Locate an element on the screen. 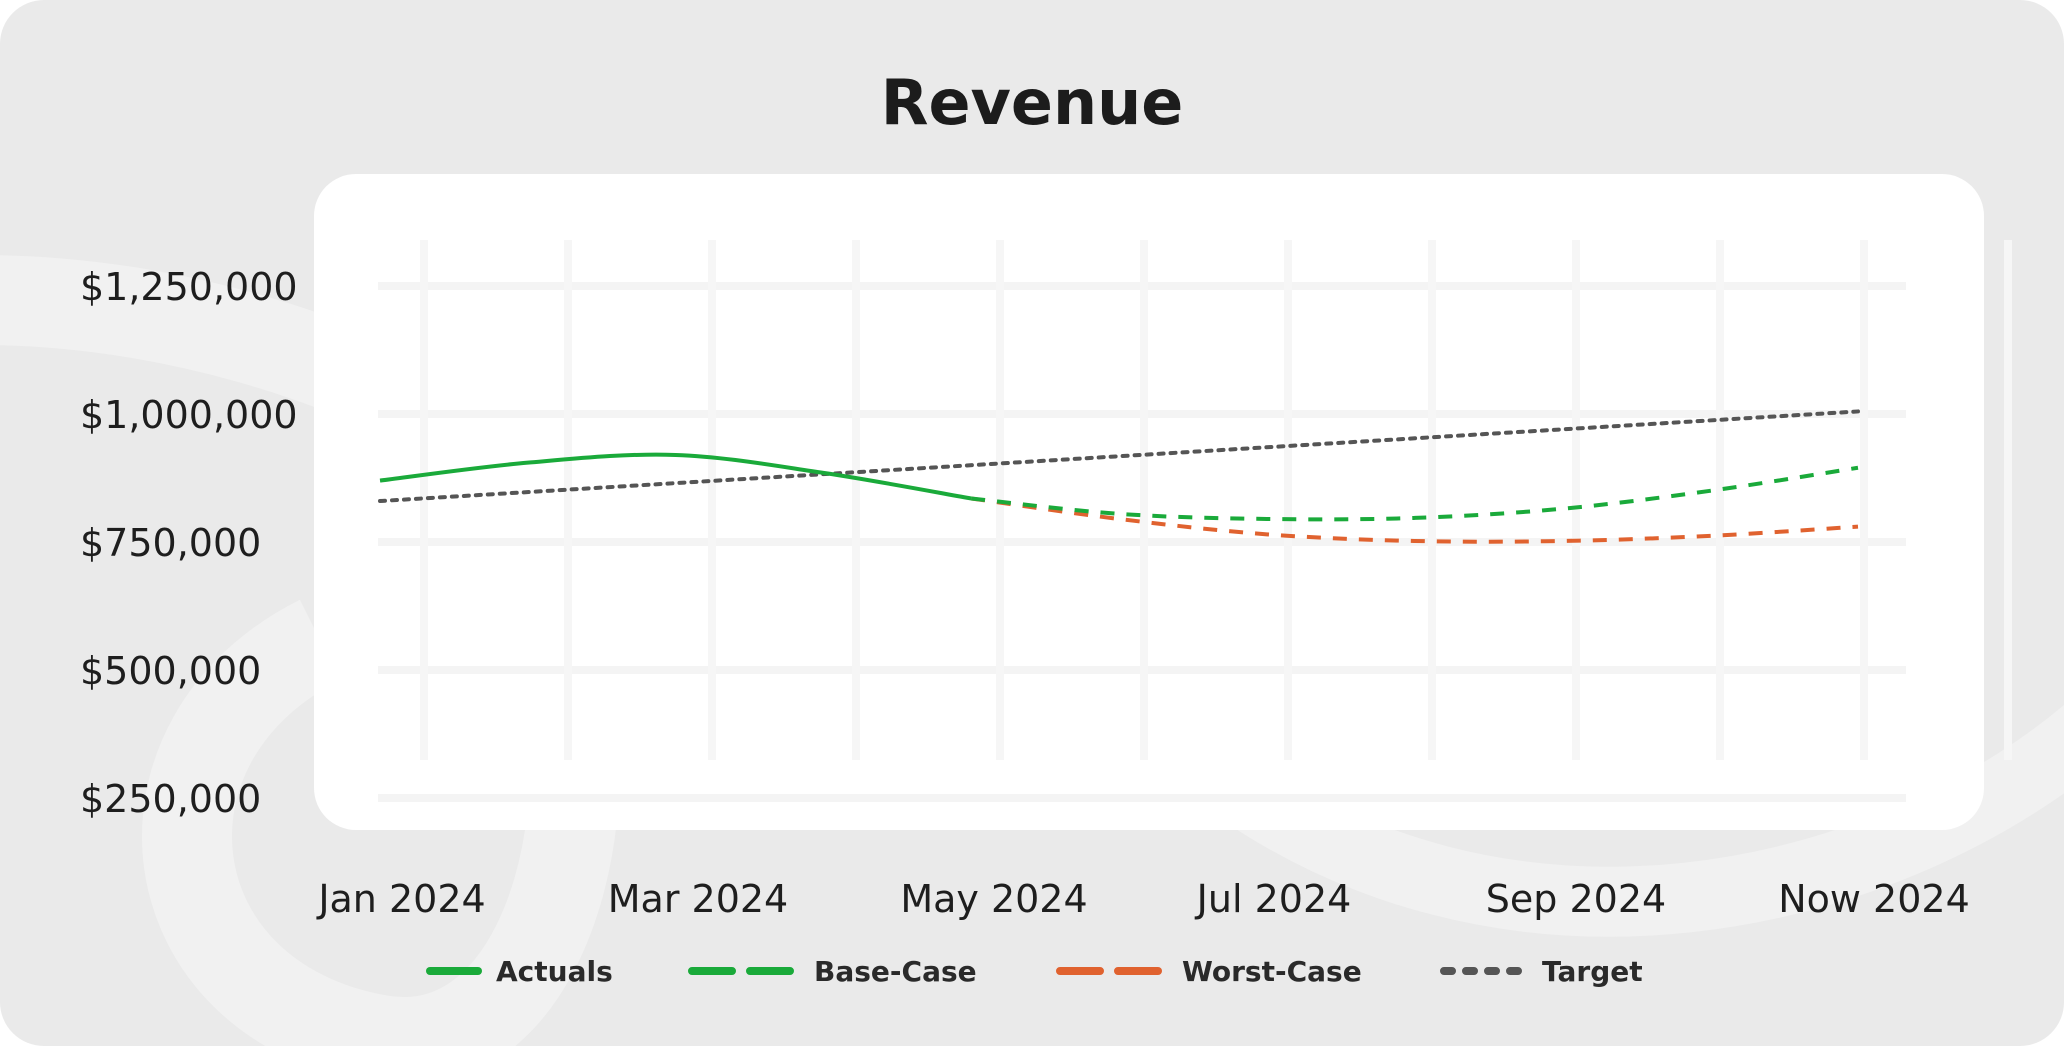 Image resolution: width=2064 pixels, height=1046 pixels. y-tick-label: $750,000 is located at coordinates (170, 543).